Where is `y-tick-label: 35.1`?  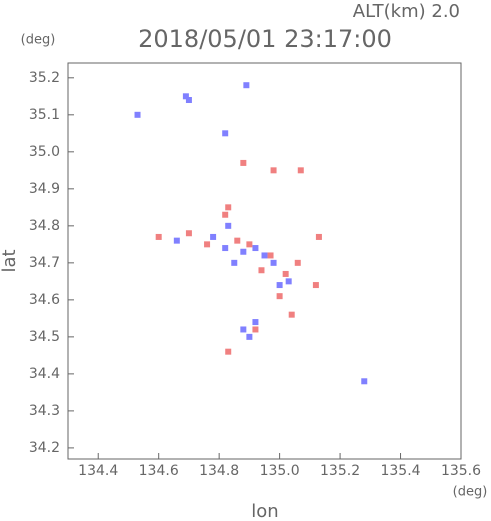
y-tick-label: 35.1 is located at coordinates (44, 115).